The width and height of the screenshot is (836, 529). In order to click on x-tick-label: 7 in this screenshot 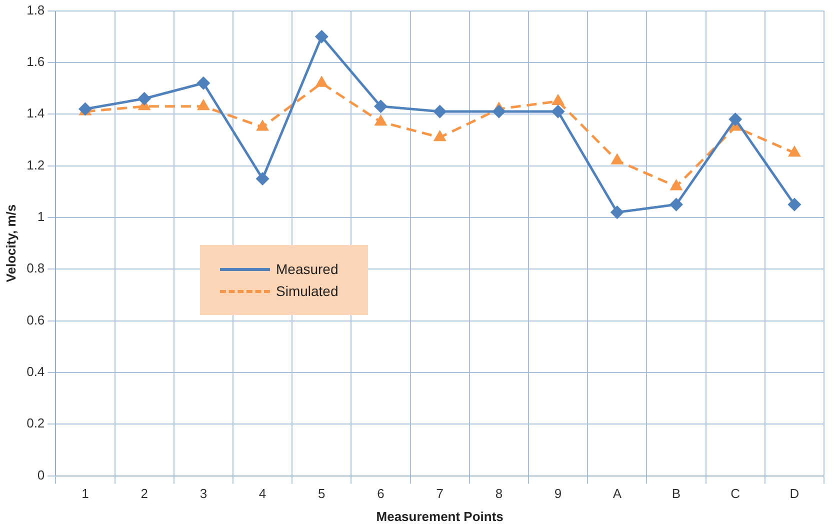, I will do `click(440, 494)`.